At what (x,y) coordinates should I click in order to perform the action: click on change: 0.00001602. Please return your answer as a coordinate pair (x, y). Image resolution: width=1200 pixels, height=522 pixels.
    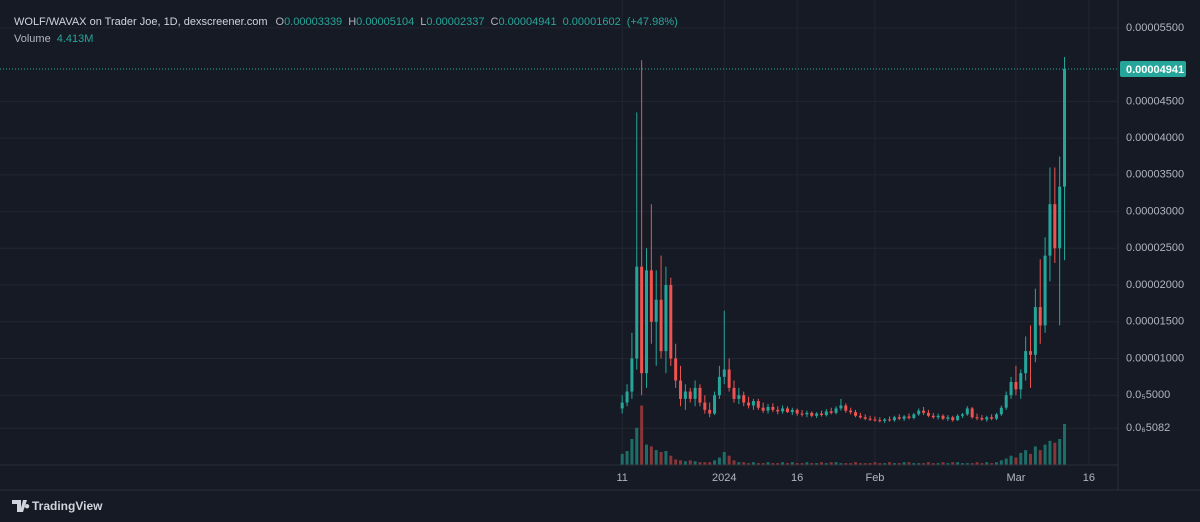
    Looking at the image, I should click on (591, 22).